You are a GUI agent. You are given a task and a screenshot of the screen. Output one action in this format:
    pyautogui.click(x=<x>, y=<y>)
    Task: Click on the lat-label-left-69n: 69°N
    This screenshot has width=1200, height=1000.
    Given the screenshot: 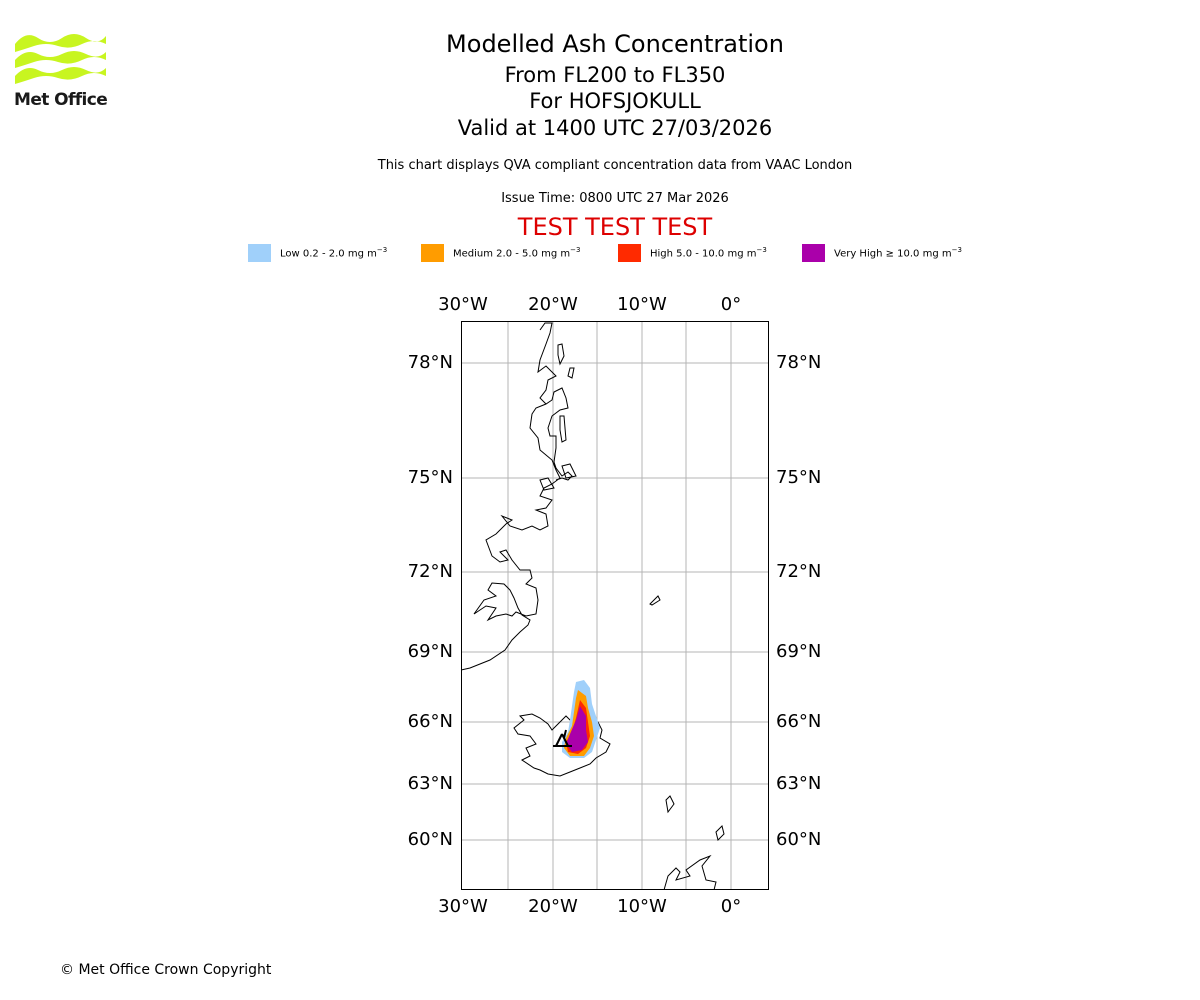 What is the action you would take?
    pyautogui.click(x=430, y=651)
    